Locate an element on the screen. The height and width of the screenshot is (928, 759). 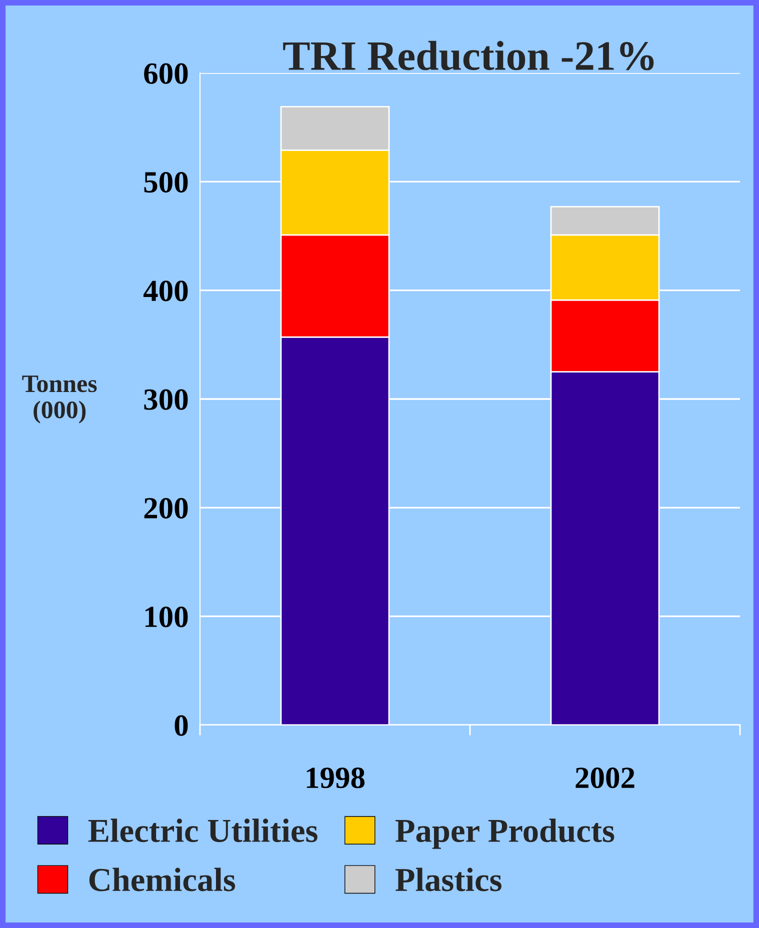
legend-label: Chemicals is located at coordinates (162, 880).